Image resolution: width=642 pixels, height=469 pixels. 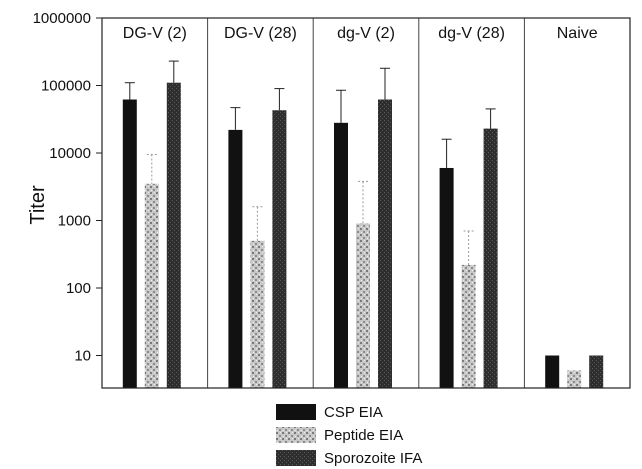 I want to click on bar-sporozoite-ifa-naive, so click(x=596, y=371).